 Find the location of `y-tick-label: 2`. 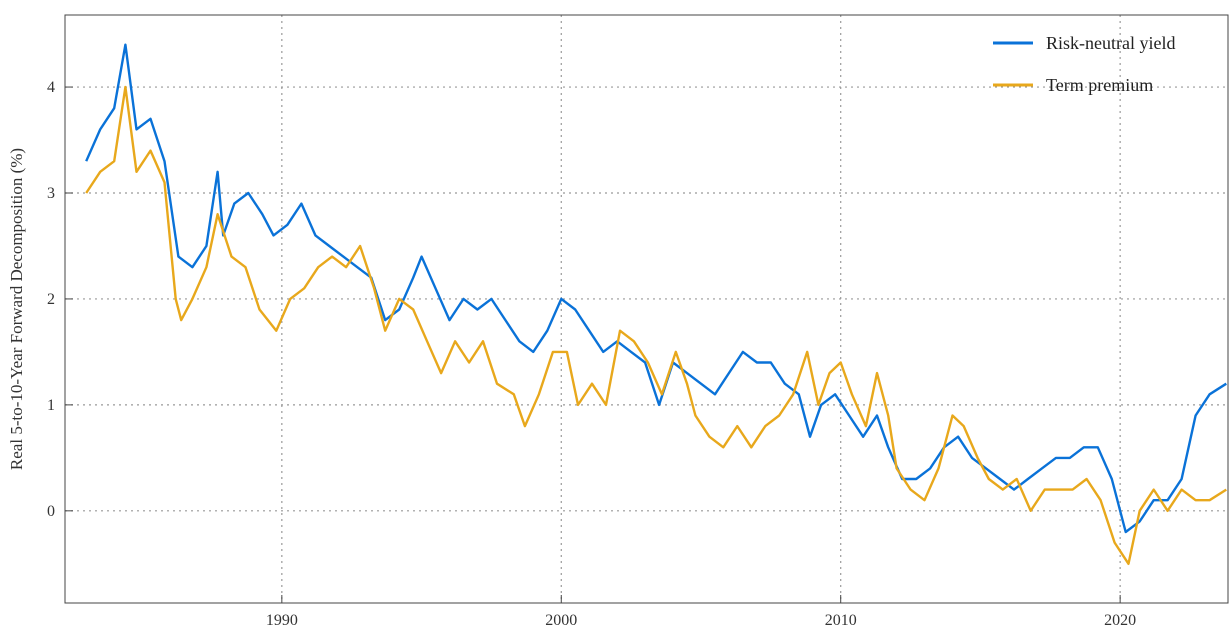

y-tick-label: 2 is located at coordinates (51, 299).